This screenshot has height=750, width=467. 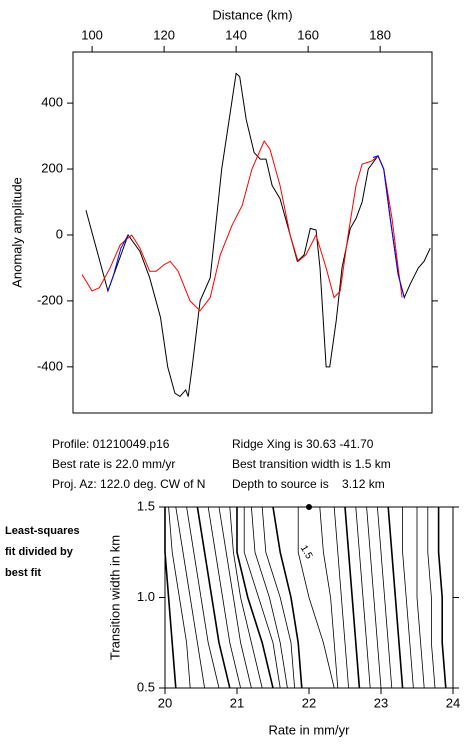 I want to click on x-tick-label: 23, so click(x=381, y=702).